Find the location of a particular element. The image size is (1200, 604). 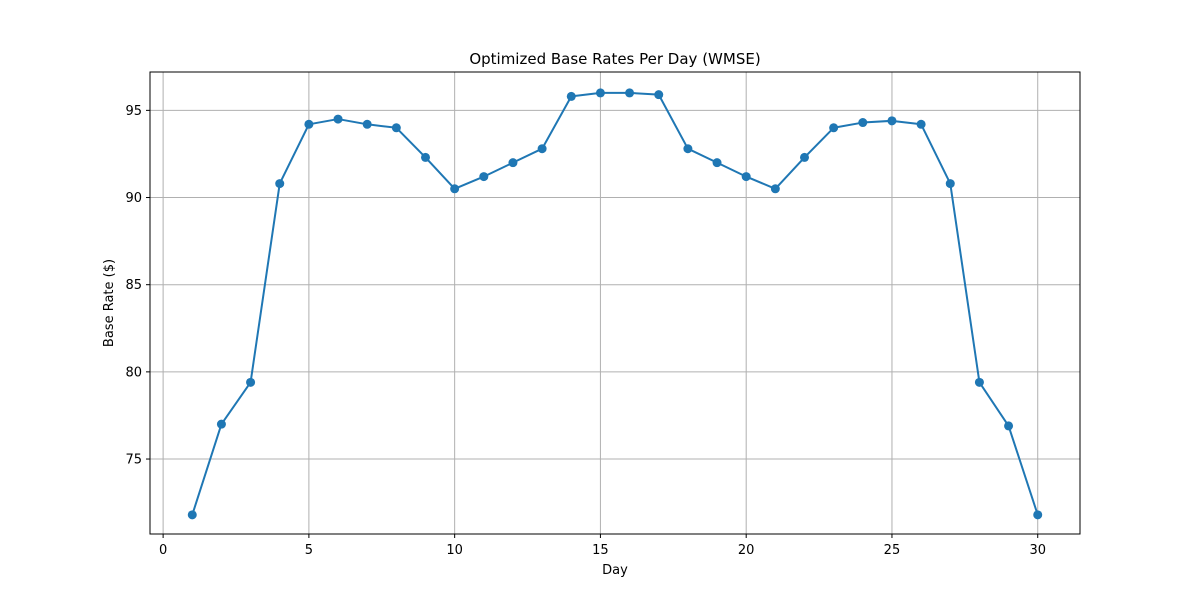

x-tick-label: 15 is located at coordinates (600, 550).